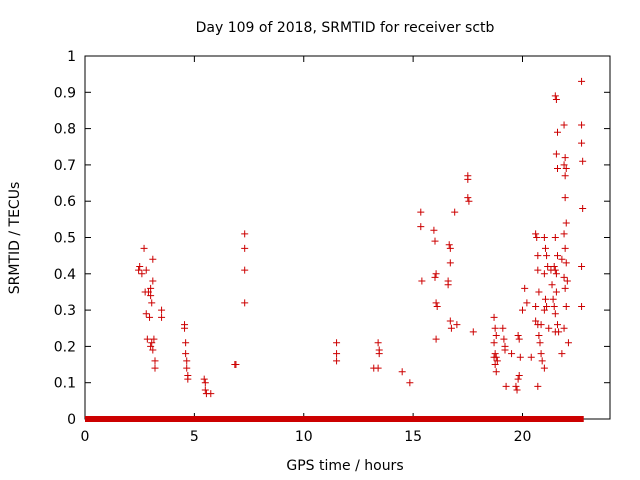 The height and width of the screenshot is (480, 640). I want to click on x-tick-label: 10, so click(304, 437).